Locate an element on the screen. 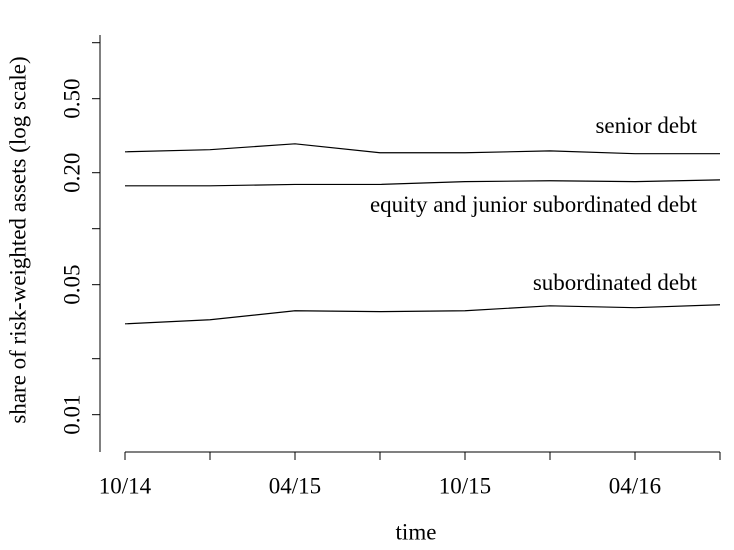  y-tick-label: 0.50 is located at coordinates (71, 99).